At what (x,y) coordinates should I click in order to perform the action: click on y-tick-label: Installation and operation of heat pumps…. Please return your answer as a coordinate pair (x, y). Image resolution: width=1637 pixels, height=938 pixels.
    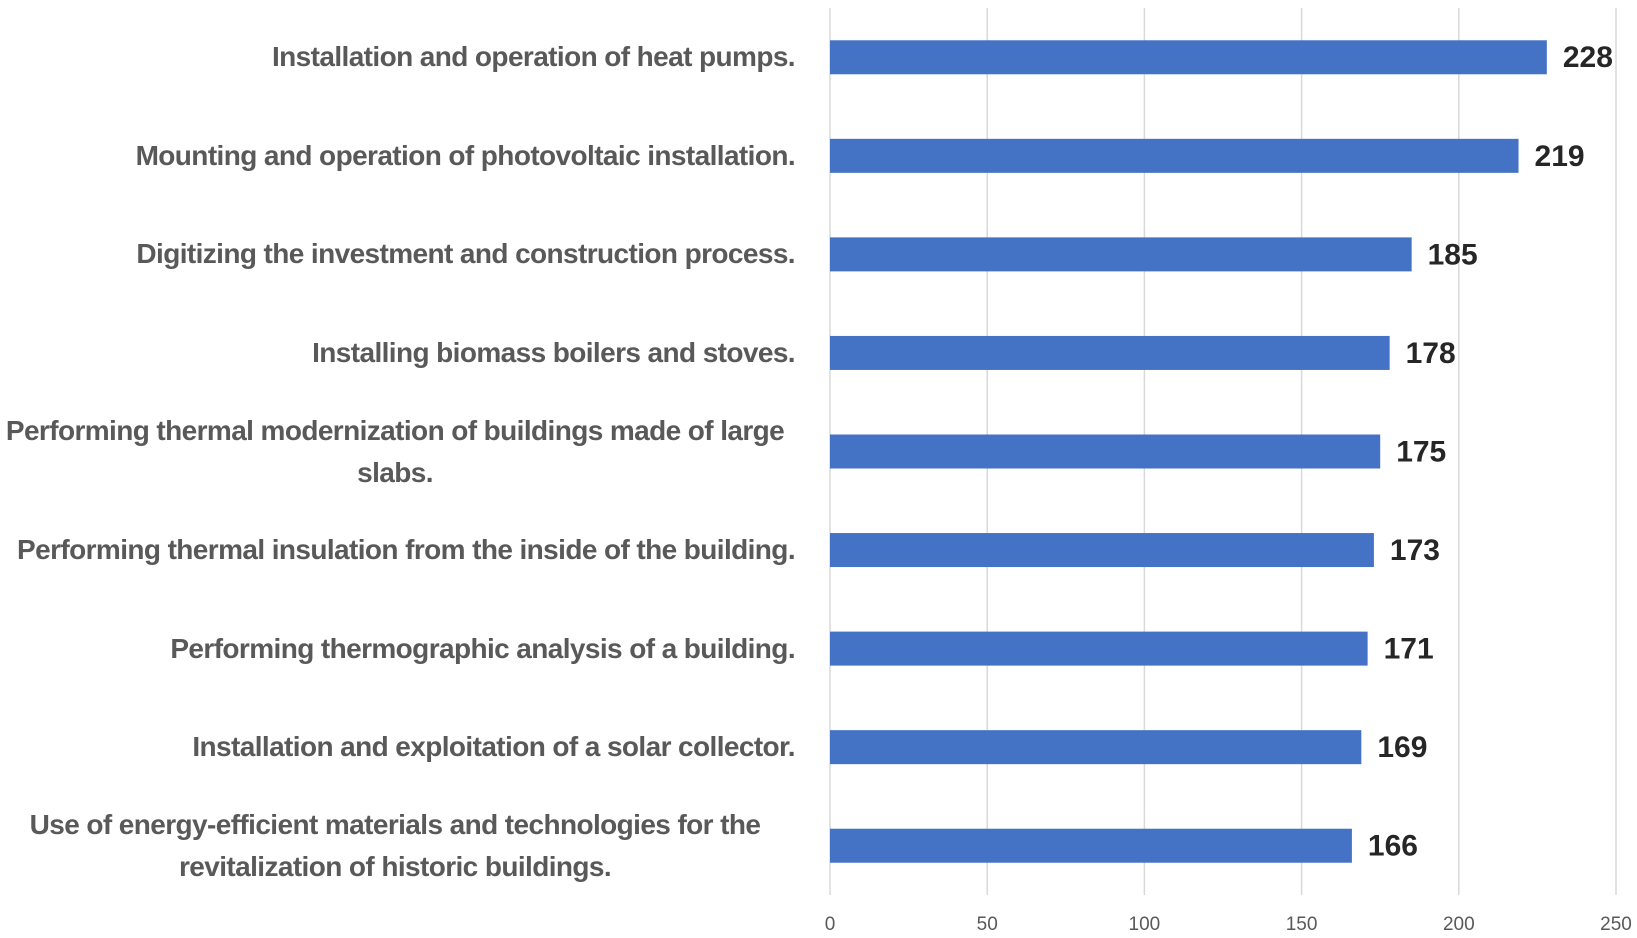
    Looking at the image, I should click on (534, 57).